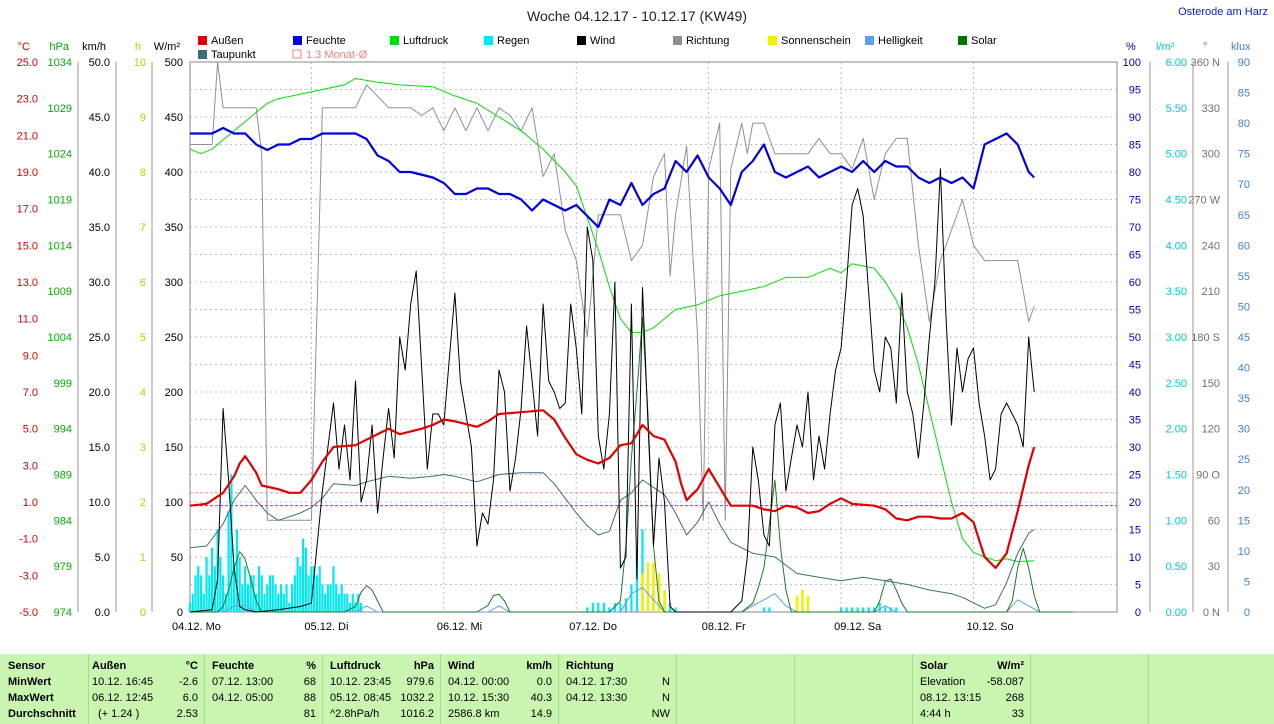 The height and width of the screenshot is (724, 1274). I want to click on axis-tick-label: 994, so click(63, 430).